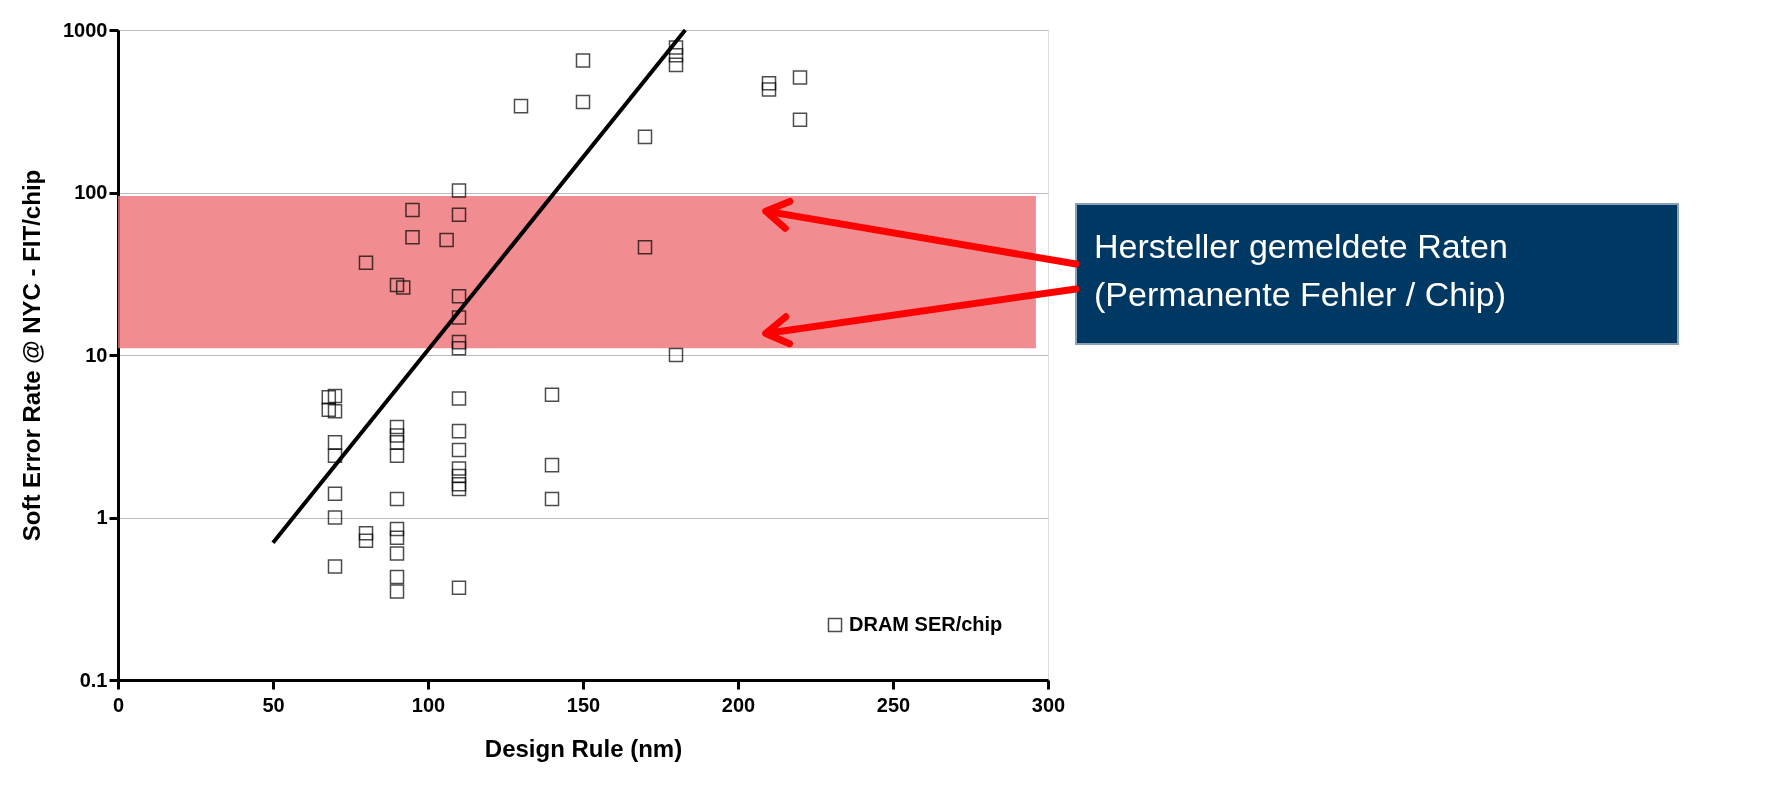 The width and height of the screenshot is (1774, 799). Describe the element at coordinates (583, 704) in the screenshot. I see `x-tick-label: 150` at that location.